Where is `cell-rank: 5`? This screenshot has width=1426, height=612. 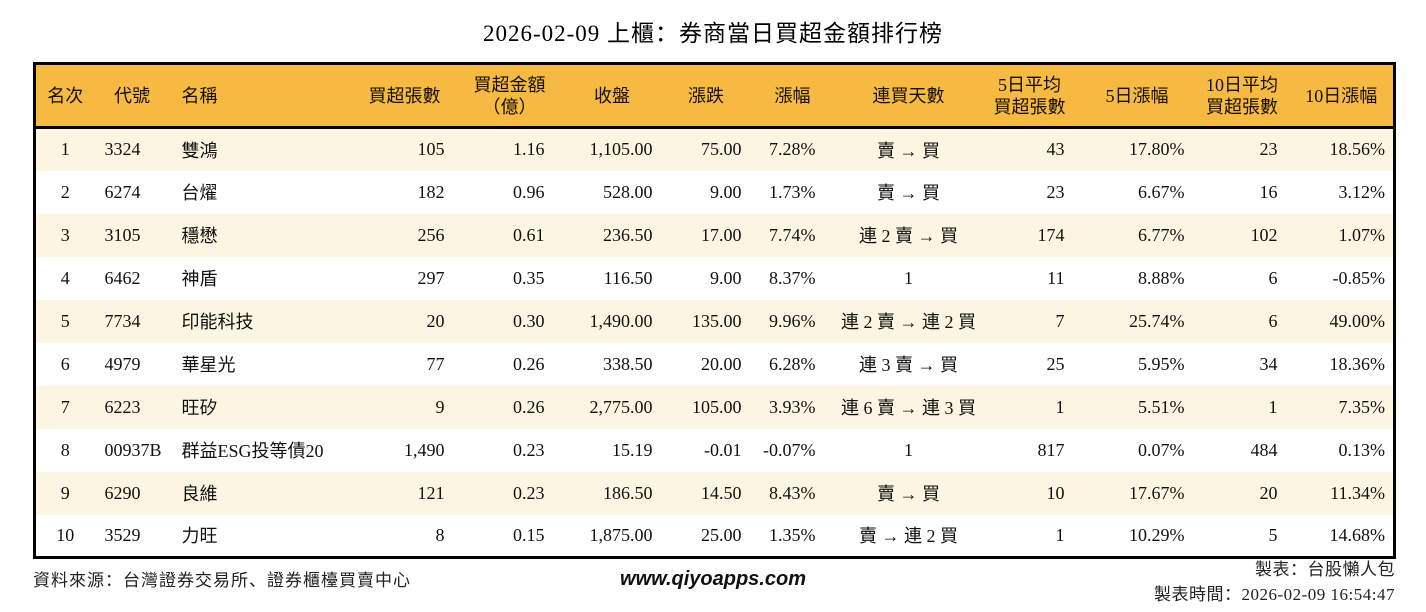 cell-rank: 5 is located at coordinates (65, 320).